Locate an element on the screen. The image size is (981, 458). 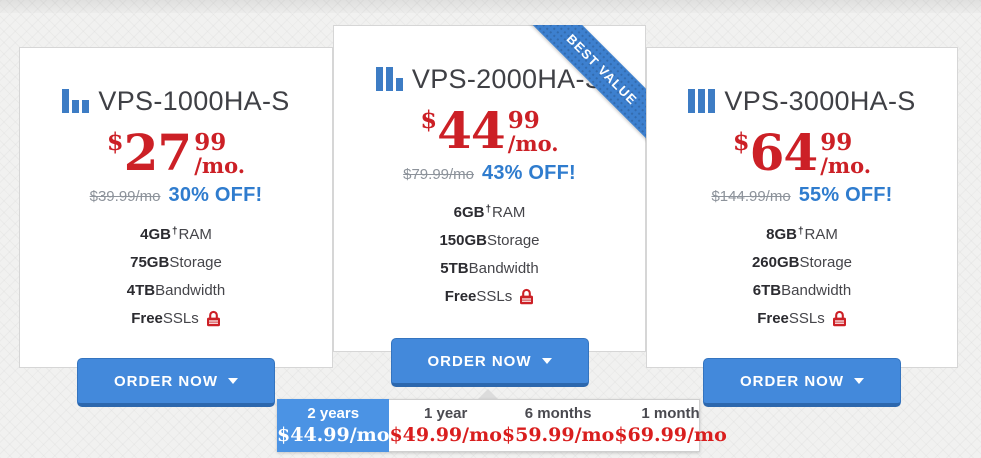
feature-ram: 8GB † RAM is located at coordinates (802, 234).